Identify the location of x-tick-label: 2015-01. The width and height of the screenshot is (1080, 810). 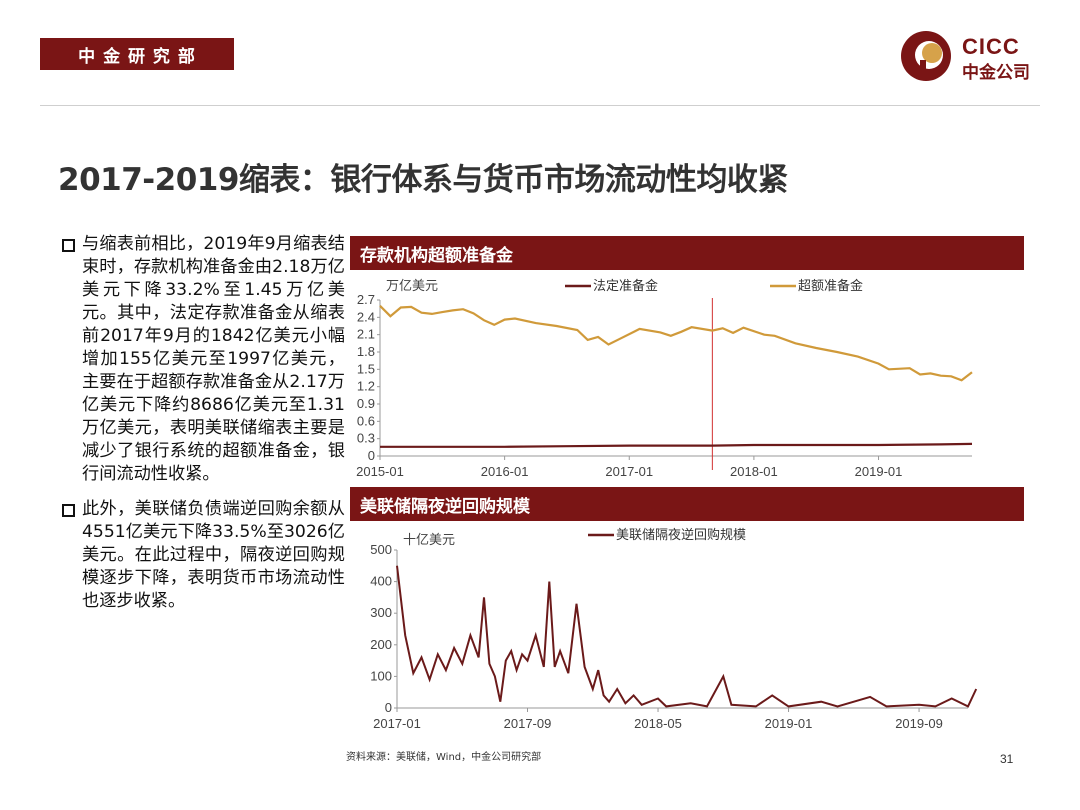
(380, 471).